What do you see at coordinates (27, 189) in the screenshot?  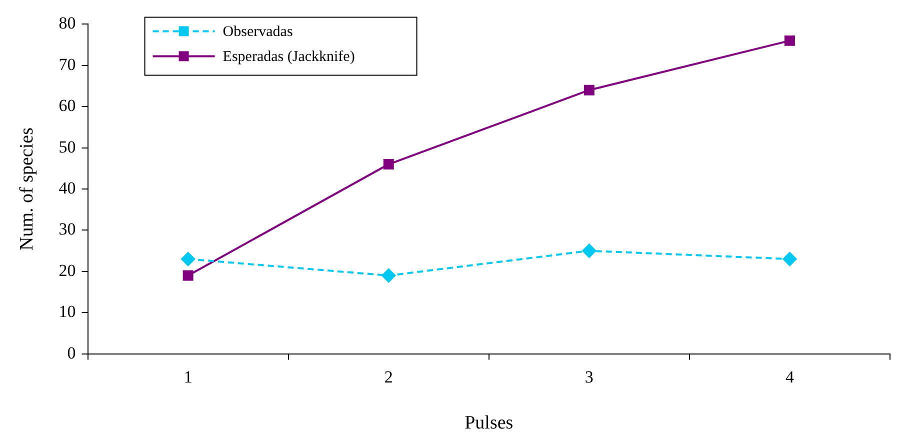 I see `y-axis-title: Num. of species` at bounding box center [27, 189].